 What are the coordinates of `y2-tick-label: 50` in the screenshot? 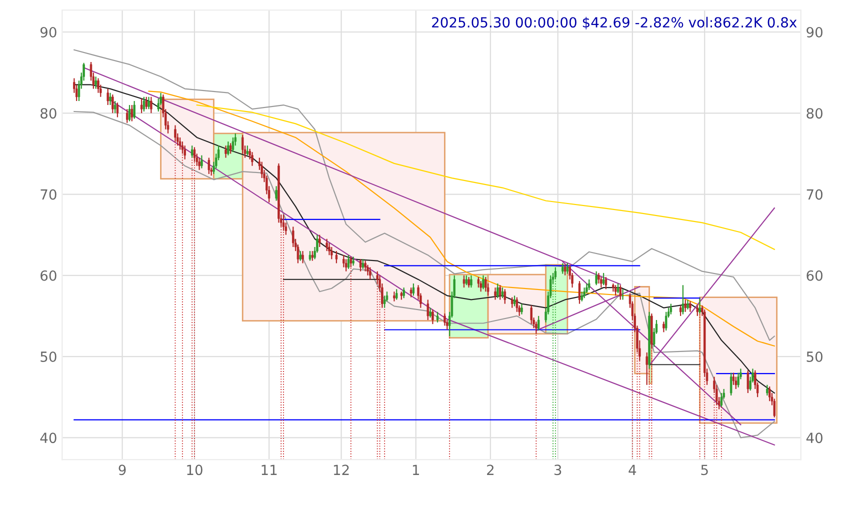 It's located at (814, 356).